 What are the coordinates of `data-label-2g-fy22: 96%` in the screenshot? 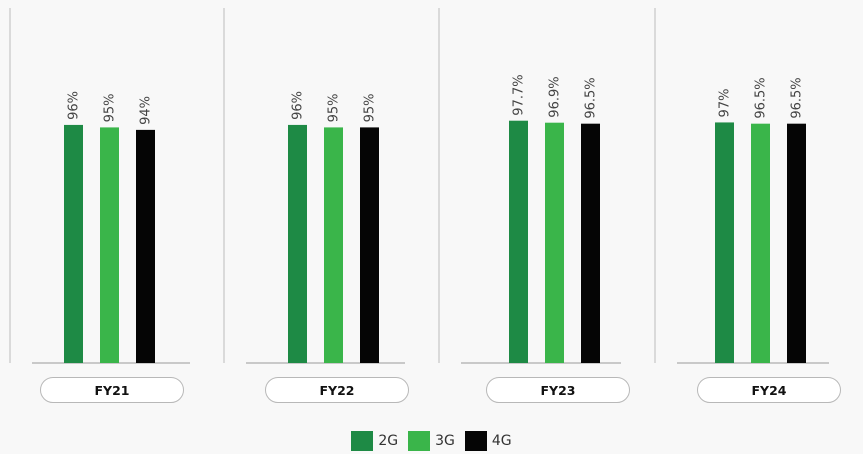 It's located at (298, 105).